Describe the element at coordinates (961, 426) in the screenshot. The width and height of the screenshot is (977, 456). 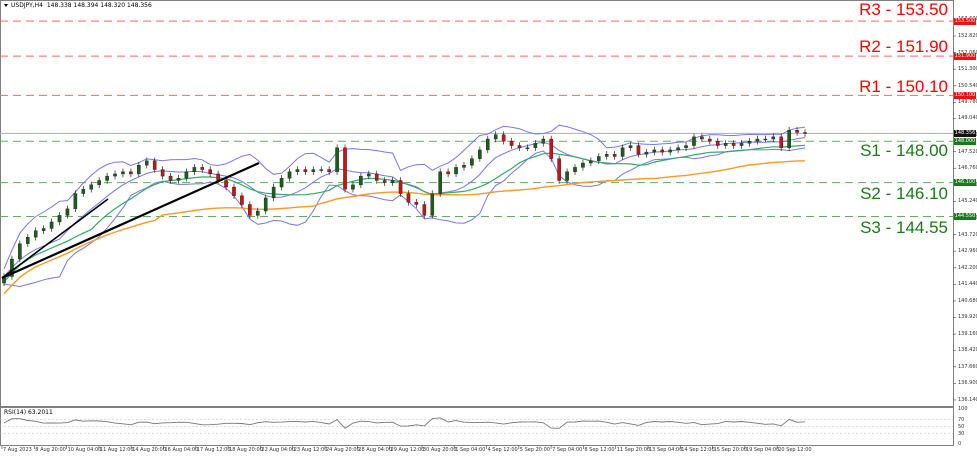
I see `rsi-axis-label: 50` at that location.